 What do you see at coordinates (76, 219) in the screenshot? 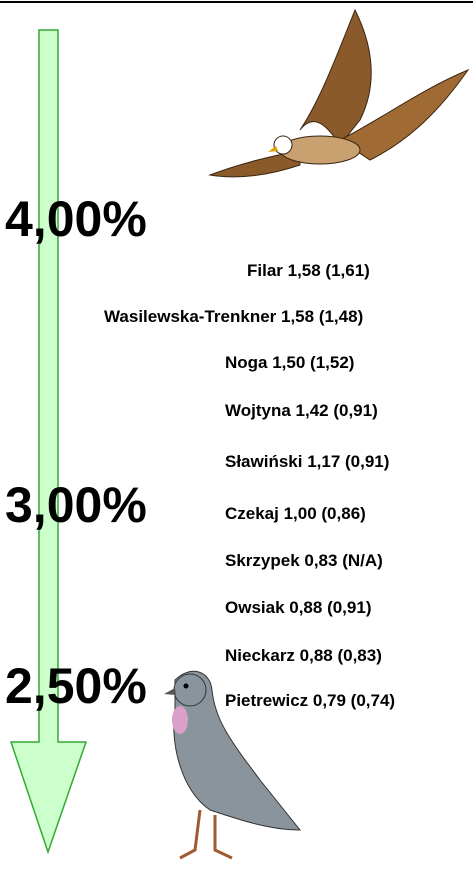
I see `scale-label: 4,00%` at bounding box center [76, 219].